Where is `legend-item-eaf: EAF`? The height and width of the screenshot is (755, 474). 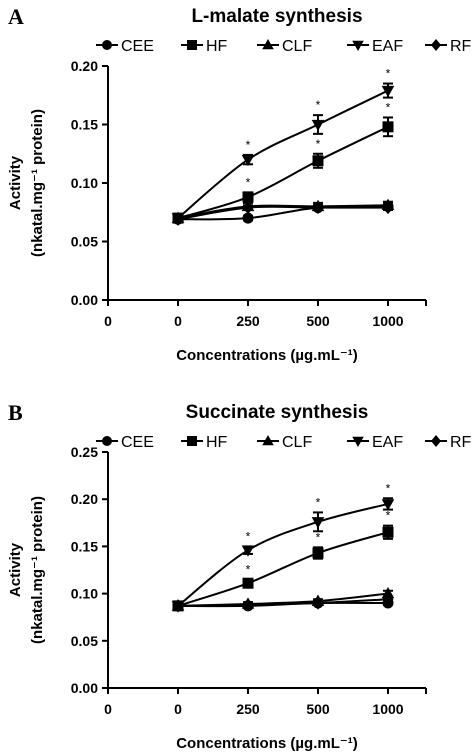
legend-item-eaf: EAF is located at coordinates (375, 442).